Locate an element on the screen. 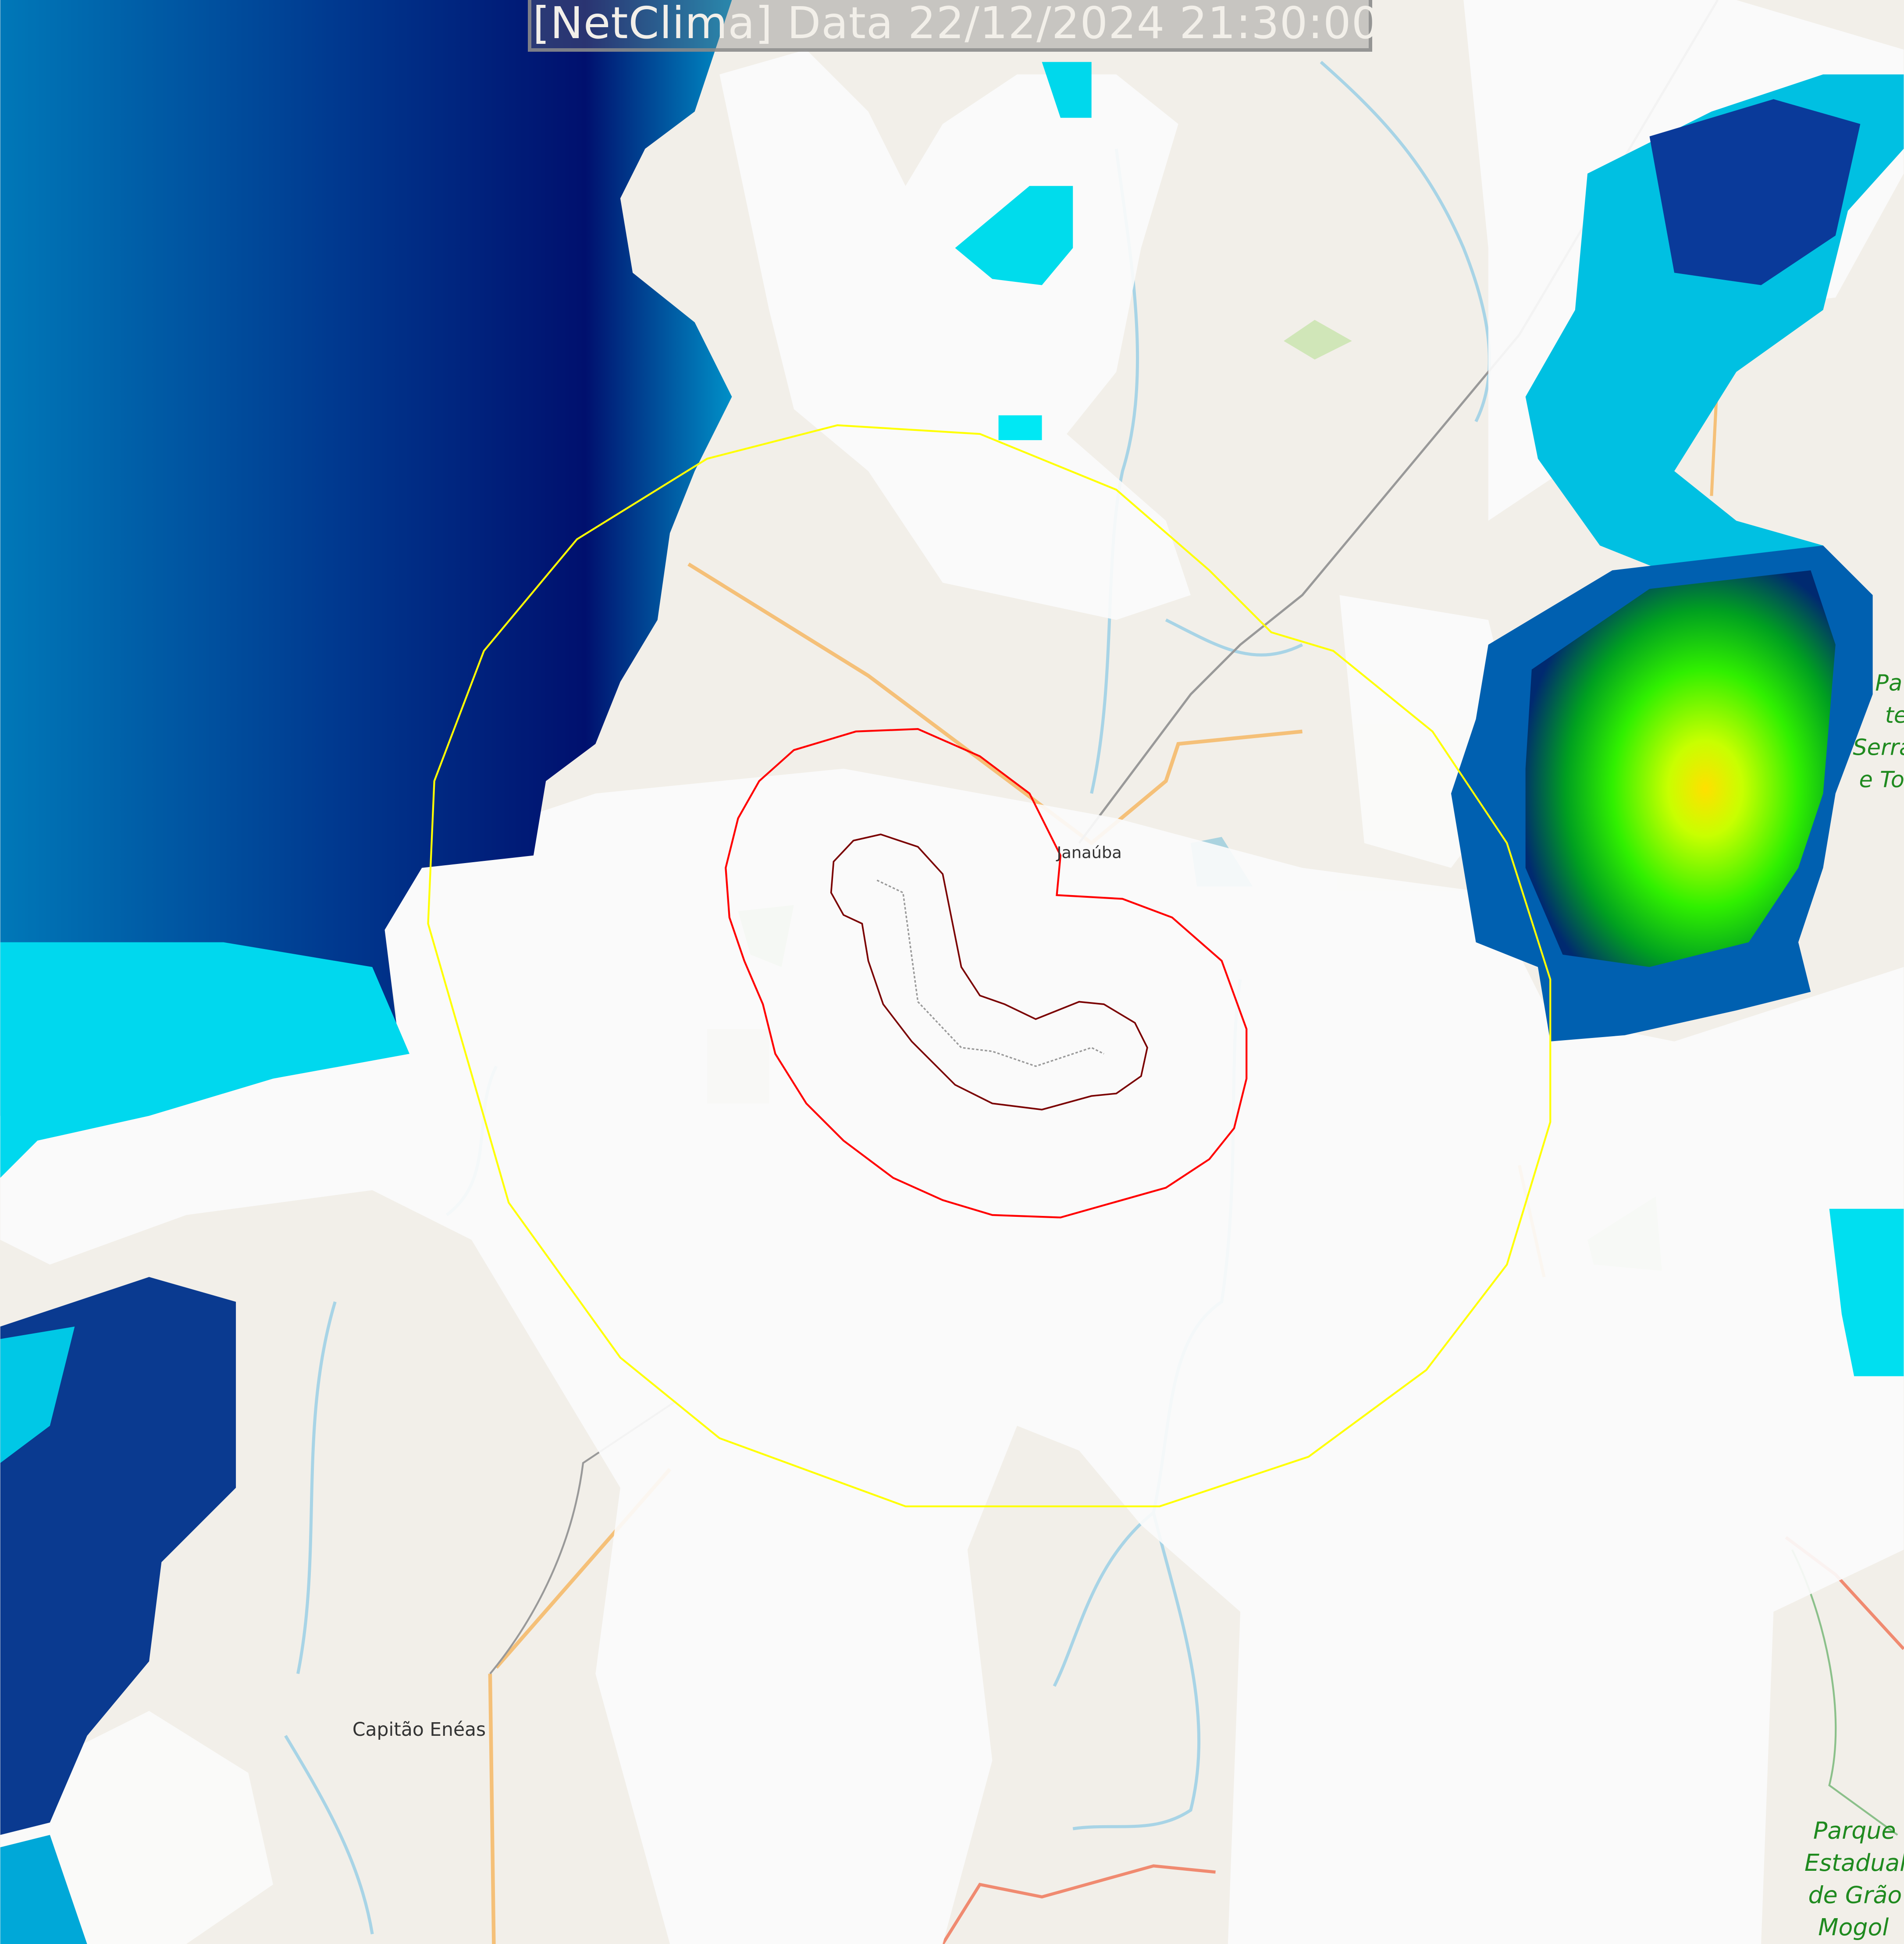 This screenshot has width=1904, height=1944. title-box is located at coordinates (950, 26).